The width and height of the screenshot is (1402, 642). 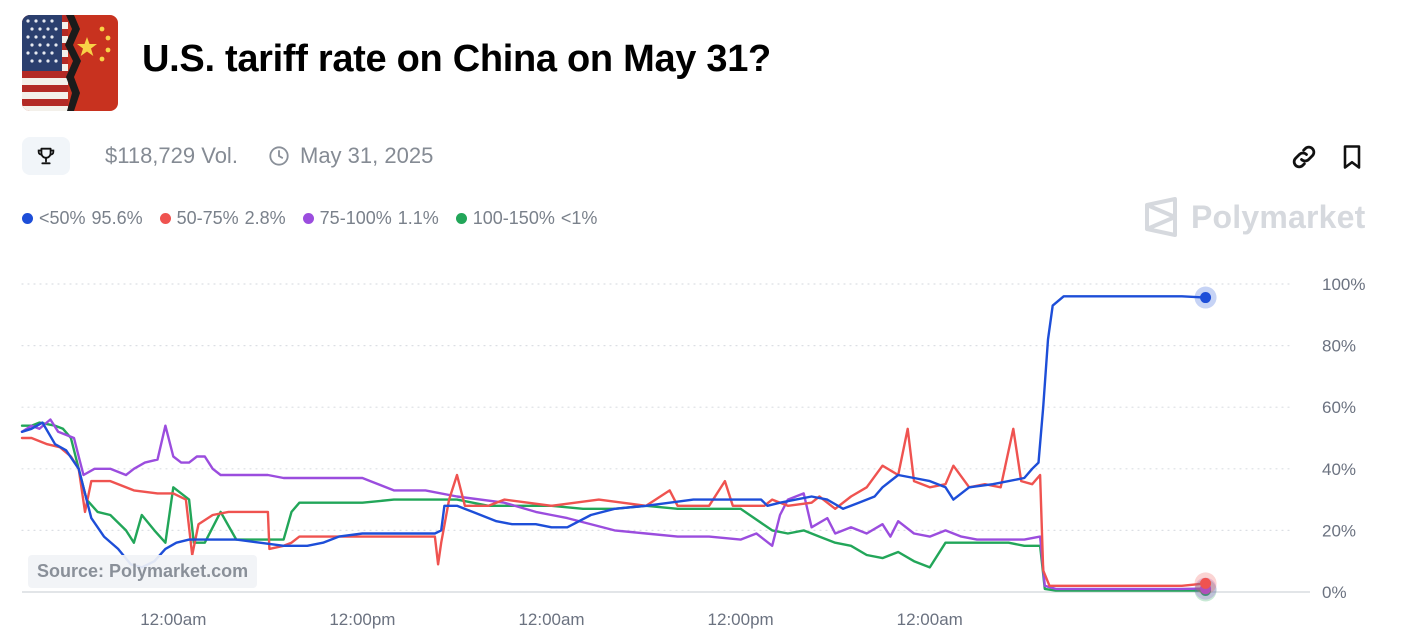 I want to click on y-tick-label: 20%, so click(x=1339, y=530).